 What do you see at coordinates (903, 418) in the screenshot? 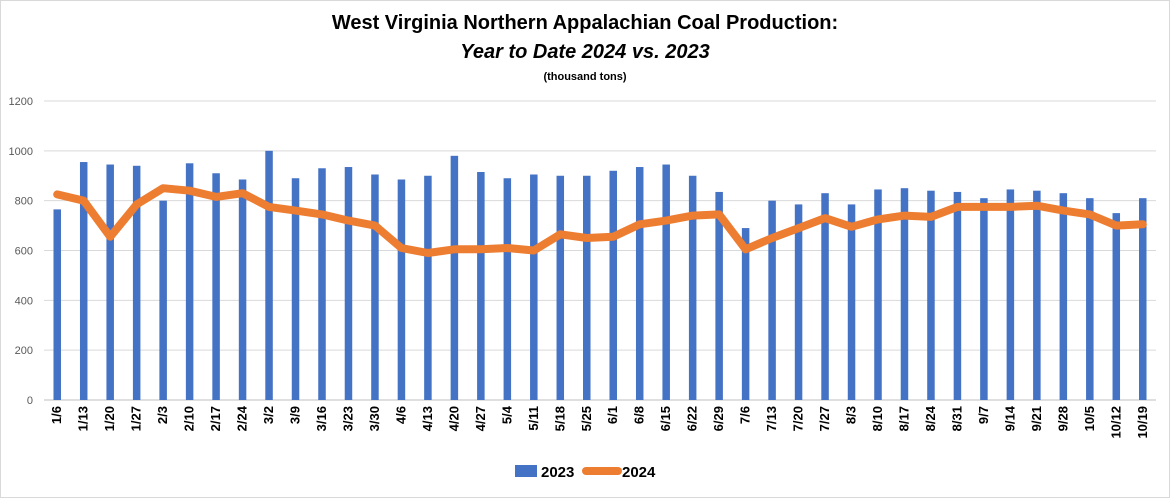
I see `x-tick-label: 8/17` at bounding box center [903, 418].